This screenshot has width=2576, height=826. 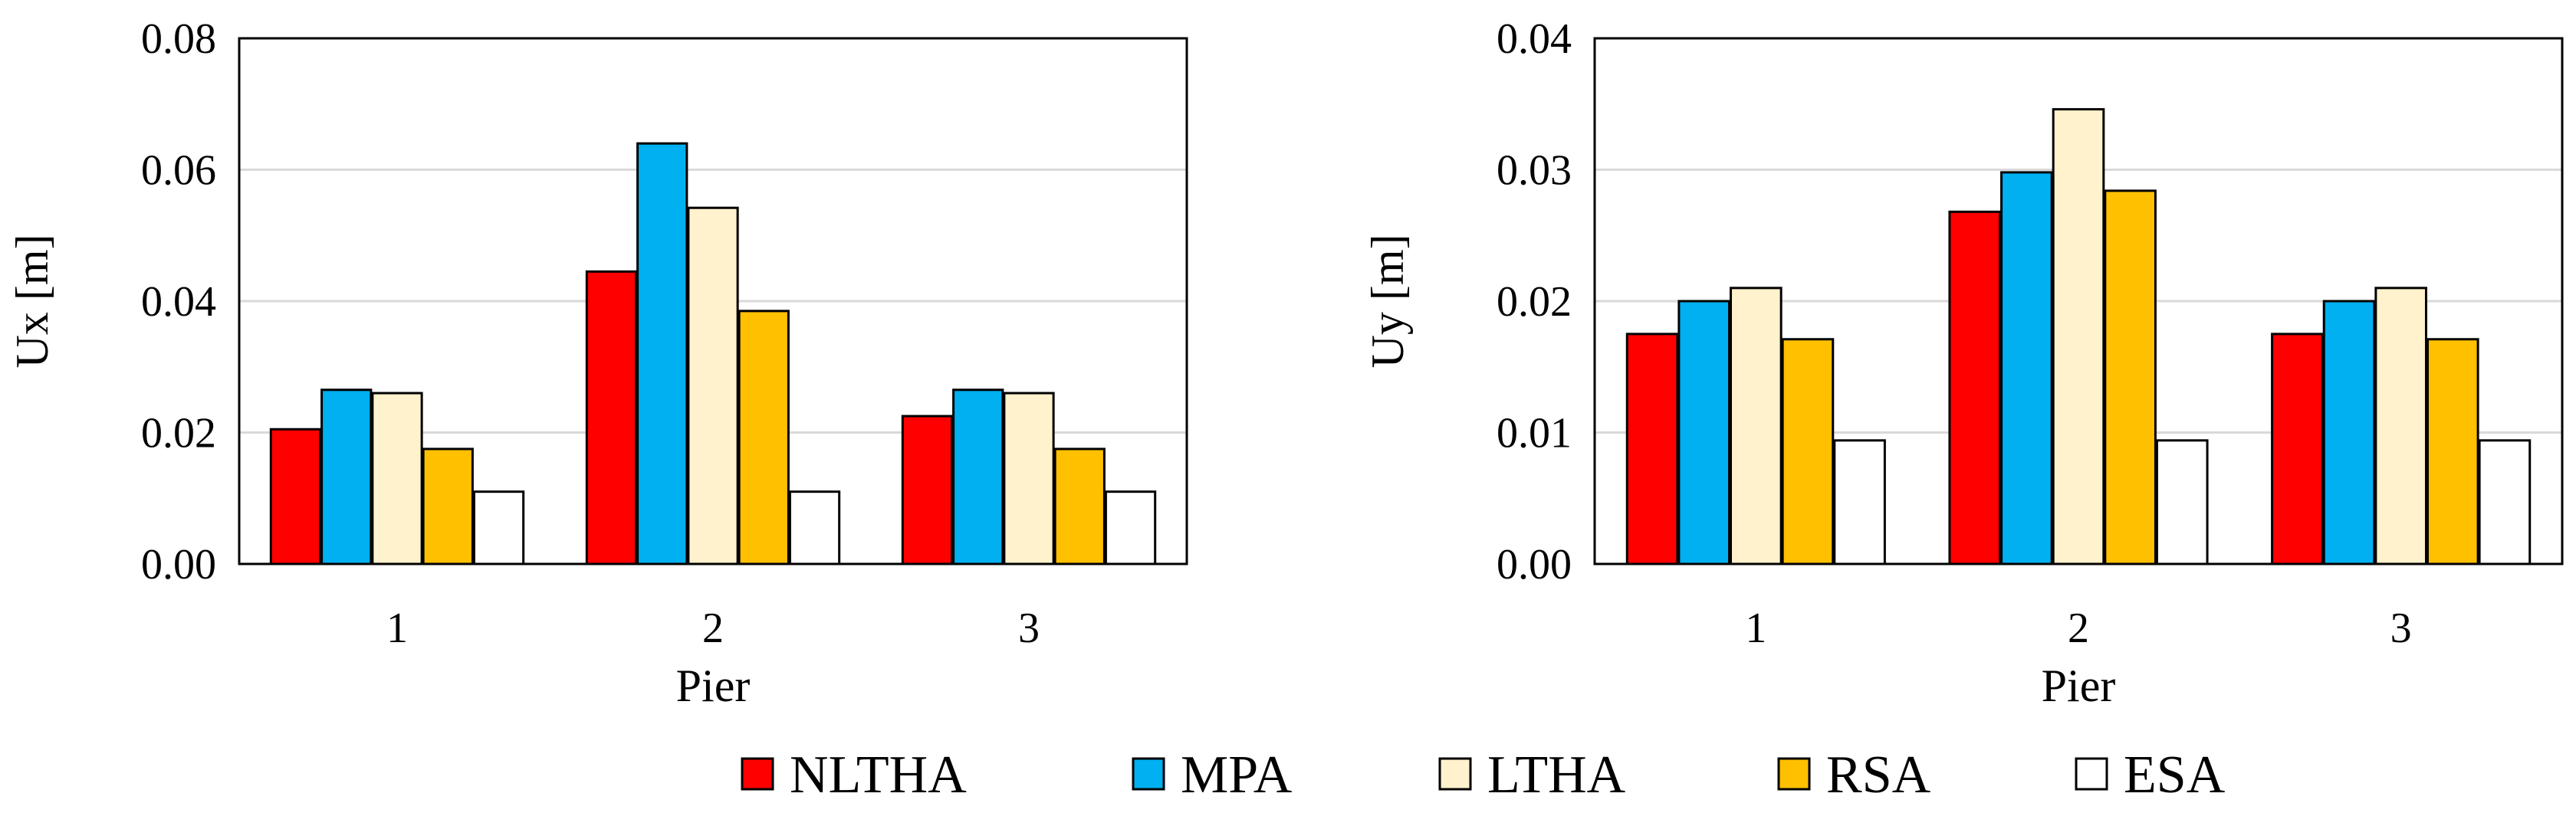 What do you see at coordinates (2079, 686) in the screenshot?
I see `uy-x-axis-title: Pier` at bounding box center [2079, 686].